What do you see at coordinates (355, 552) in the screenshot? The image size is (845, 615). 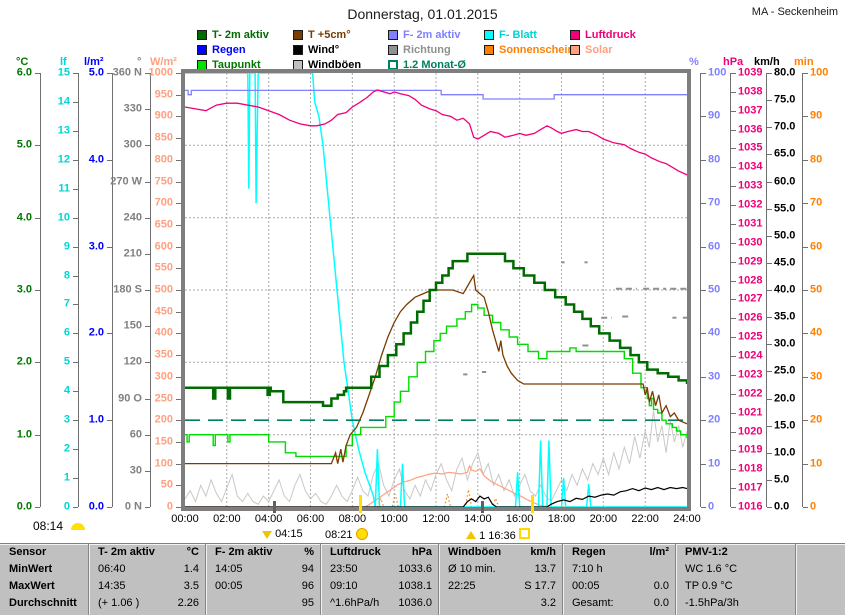 I see `table-header-label: Luftdruck` at bounding box center [355, 552].